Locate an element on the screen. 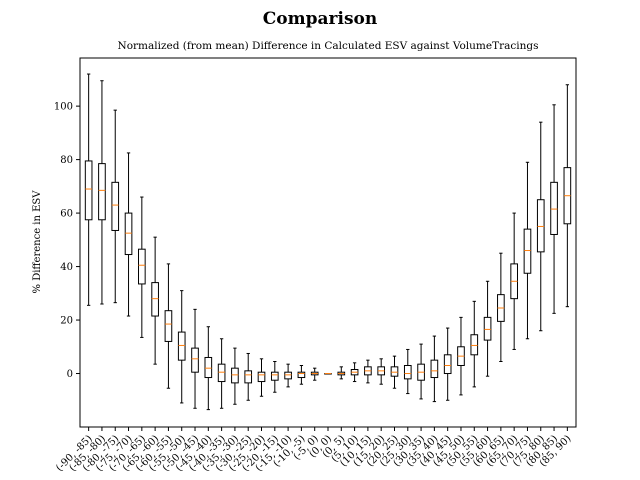 The image size is (640, 480). y-tick-label: 20 is located at coordinates (66, 321).